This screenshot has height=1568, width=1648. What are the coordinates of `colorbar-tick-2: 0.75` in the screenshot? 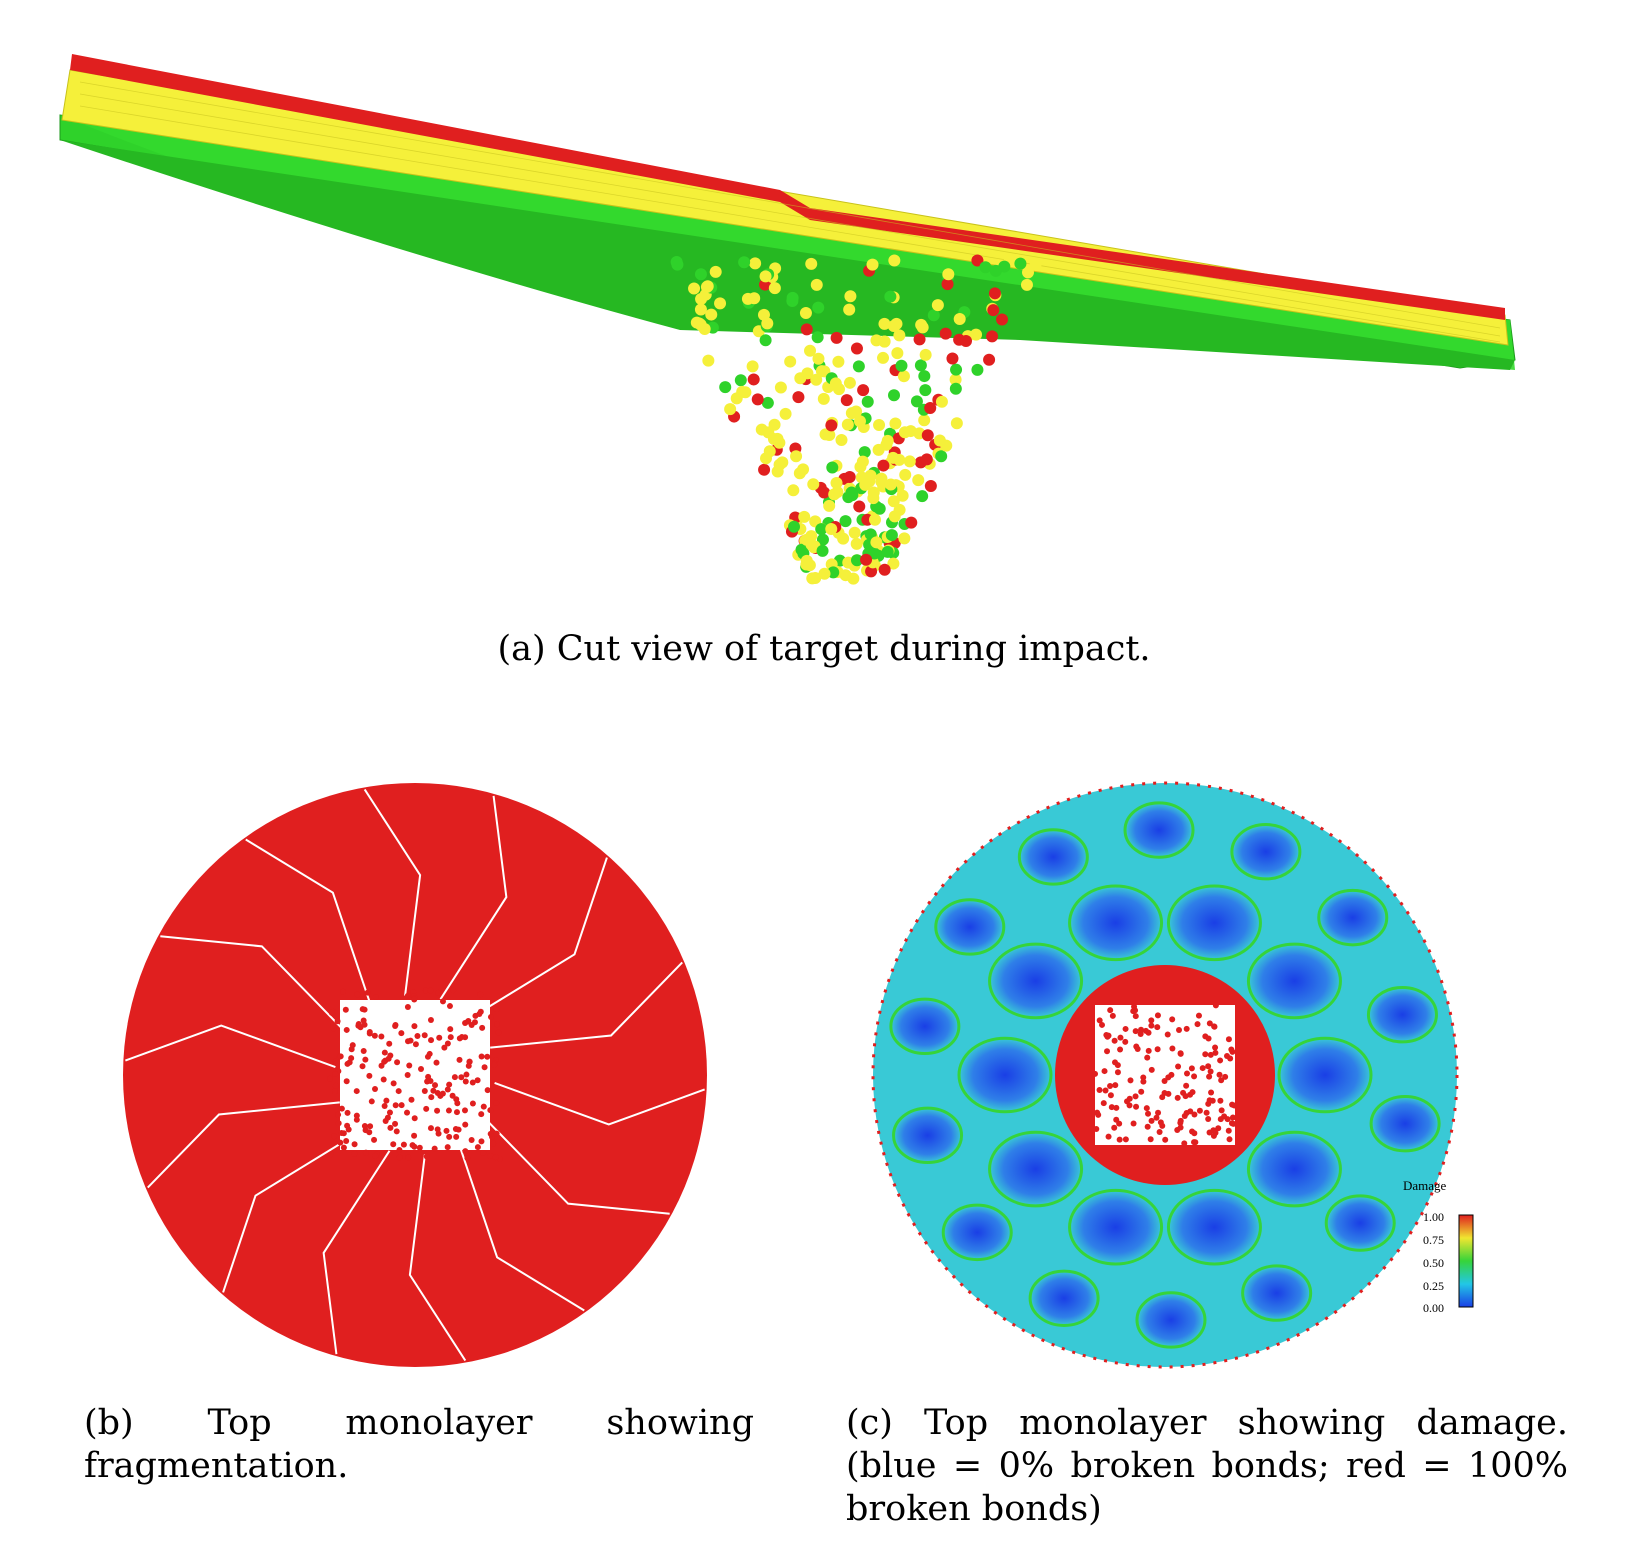 It's located at (1433, 1240).